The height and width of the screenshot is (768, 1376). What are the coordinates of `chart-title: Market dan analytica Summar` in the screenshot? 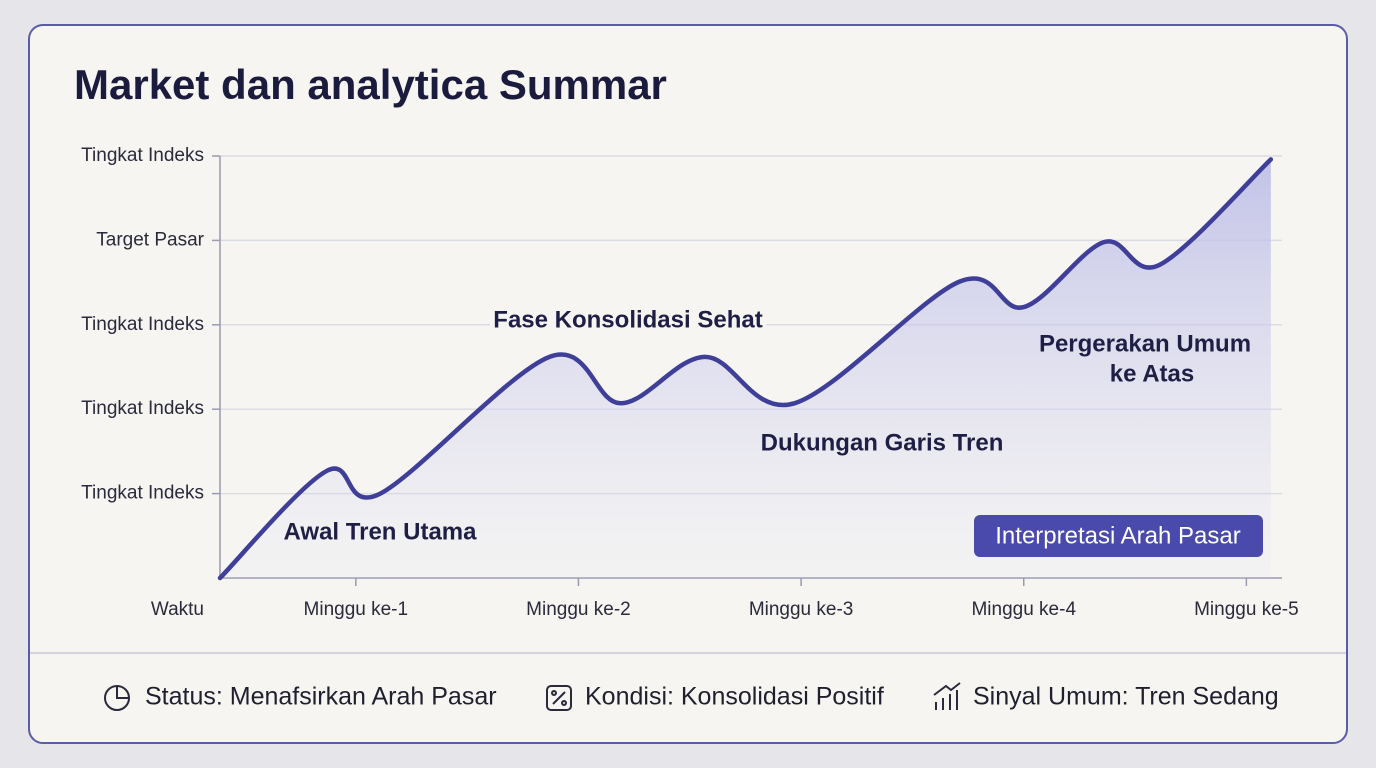 It's located at (370, 84).